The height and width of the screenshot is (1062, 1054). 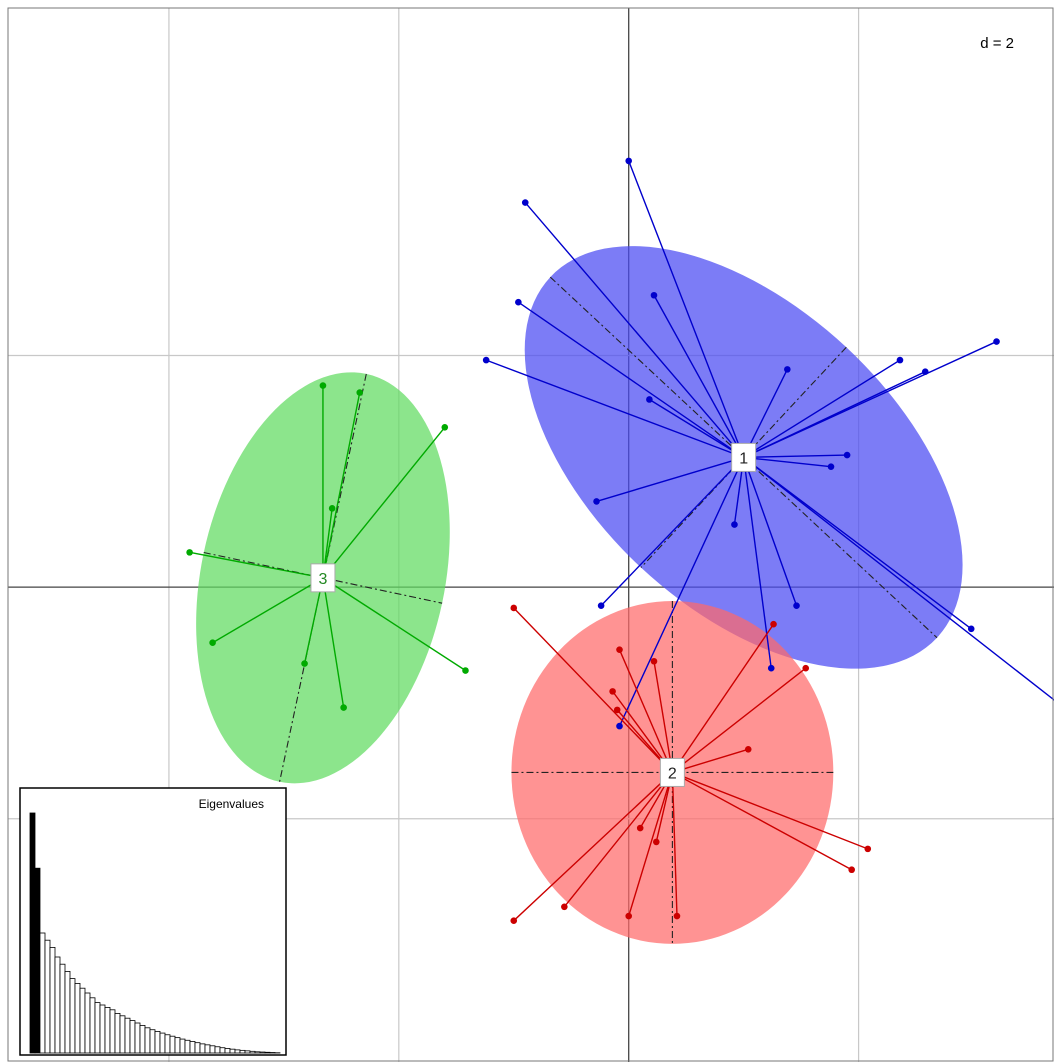 What do you see at coordinates (231, 804) in the screenshot?
I see `inset-title: Eigenvalues` at bounding box center [231, 804].